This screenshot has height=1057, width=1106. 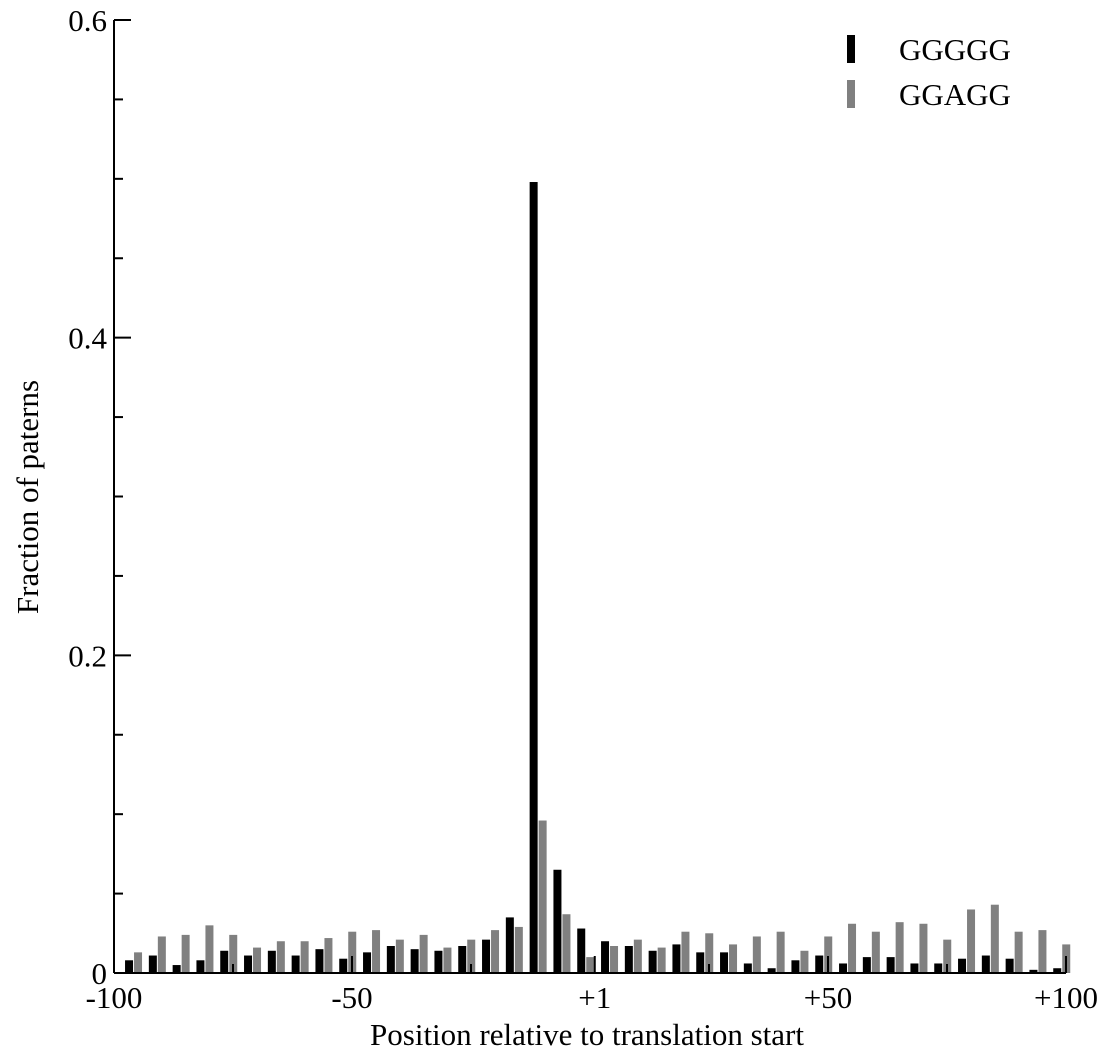 What do you see at coordinates (100, 973) in the screenshot?
I see `y-tick-label-0: 0` at bounding box center [100, 973].